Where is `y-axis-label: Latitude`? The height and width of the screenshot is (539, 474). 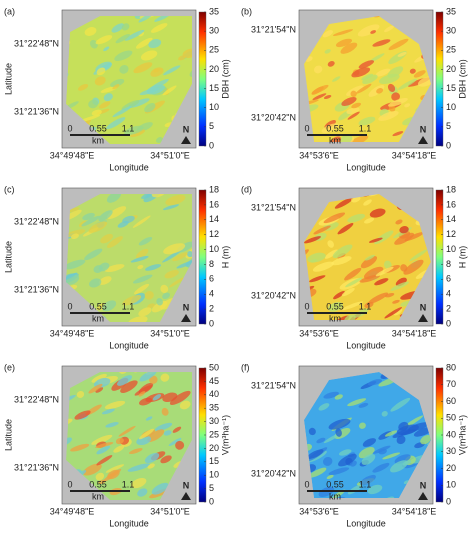 y-axis-label: Latitude is located at coordinates (8, 79).